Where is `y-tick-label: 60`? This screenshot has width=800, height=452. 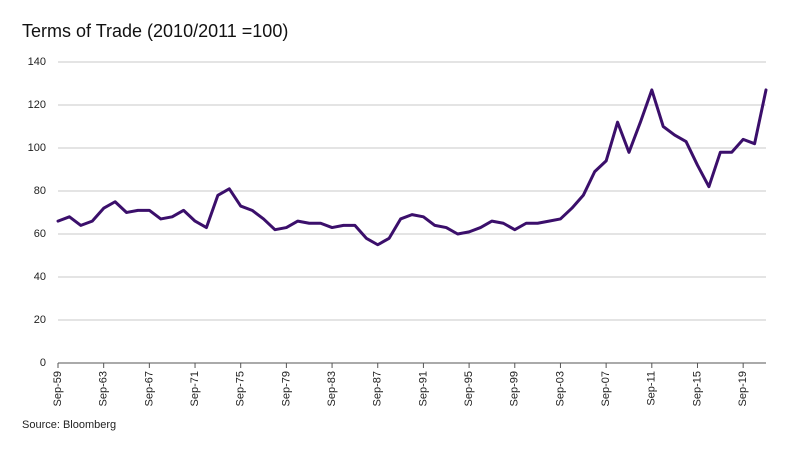
y-tick-label: 60 is located at coordinates (40, 234).